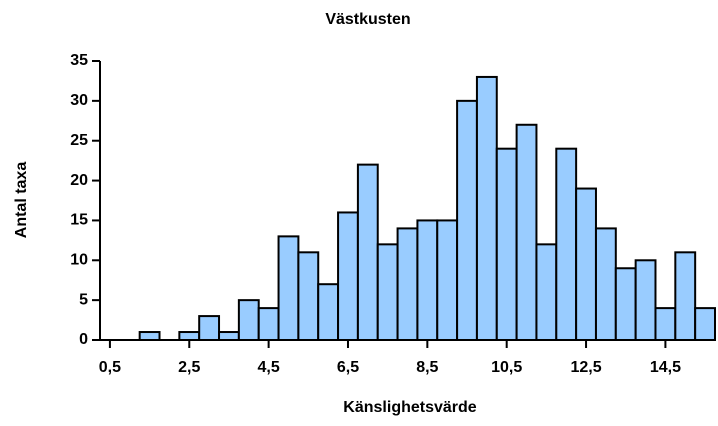  I want to click on x-axis-label: Känslighetsvärde, so click(409, 407).